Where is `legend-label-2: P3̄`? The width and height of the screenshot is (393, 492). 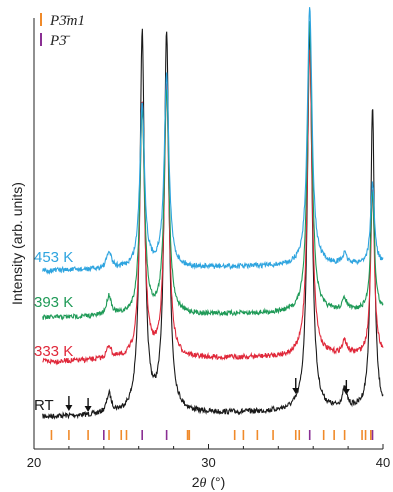
legend-label-2: P3̄ is located at coordinates (60, 41).